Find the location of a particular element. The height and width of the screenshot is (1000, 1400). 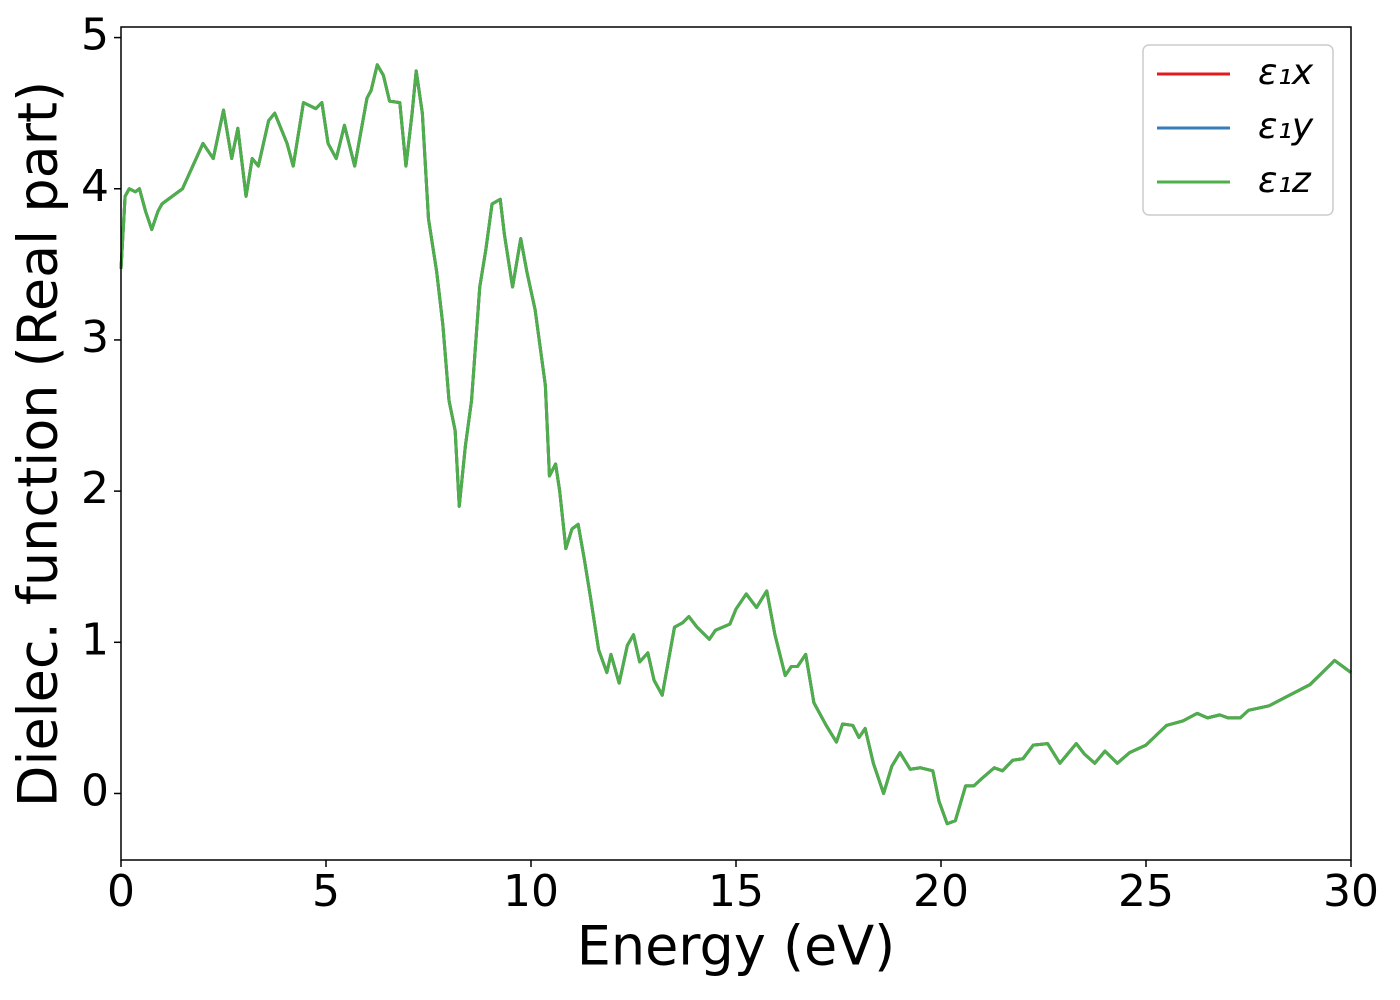

y-tick-label: 3 is located at coordinates (95, 337).